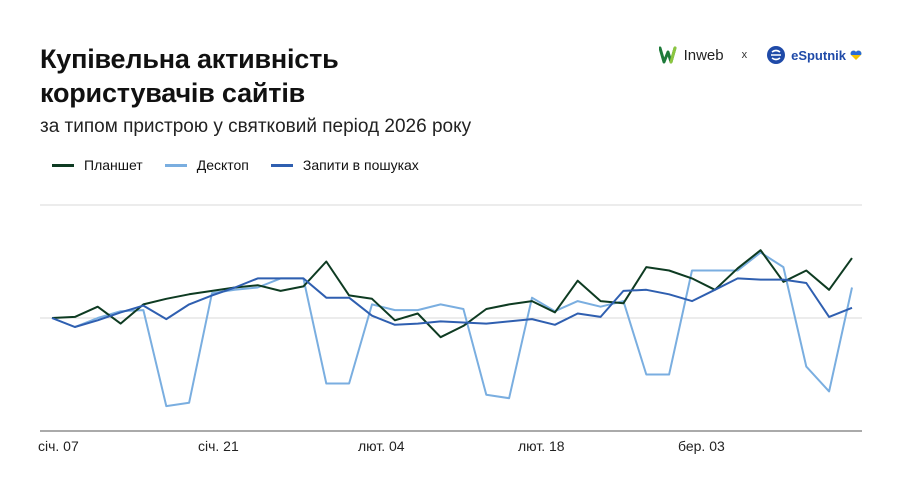 This screenshot has height=494, width=900. I want to click on heart-icon, so click(856, 55).